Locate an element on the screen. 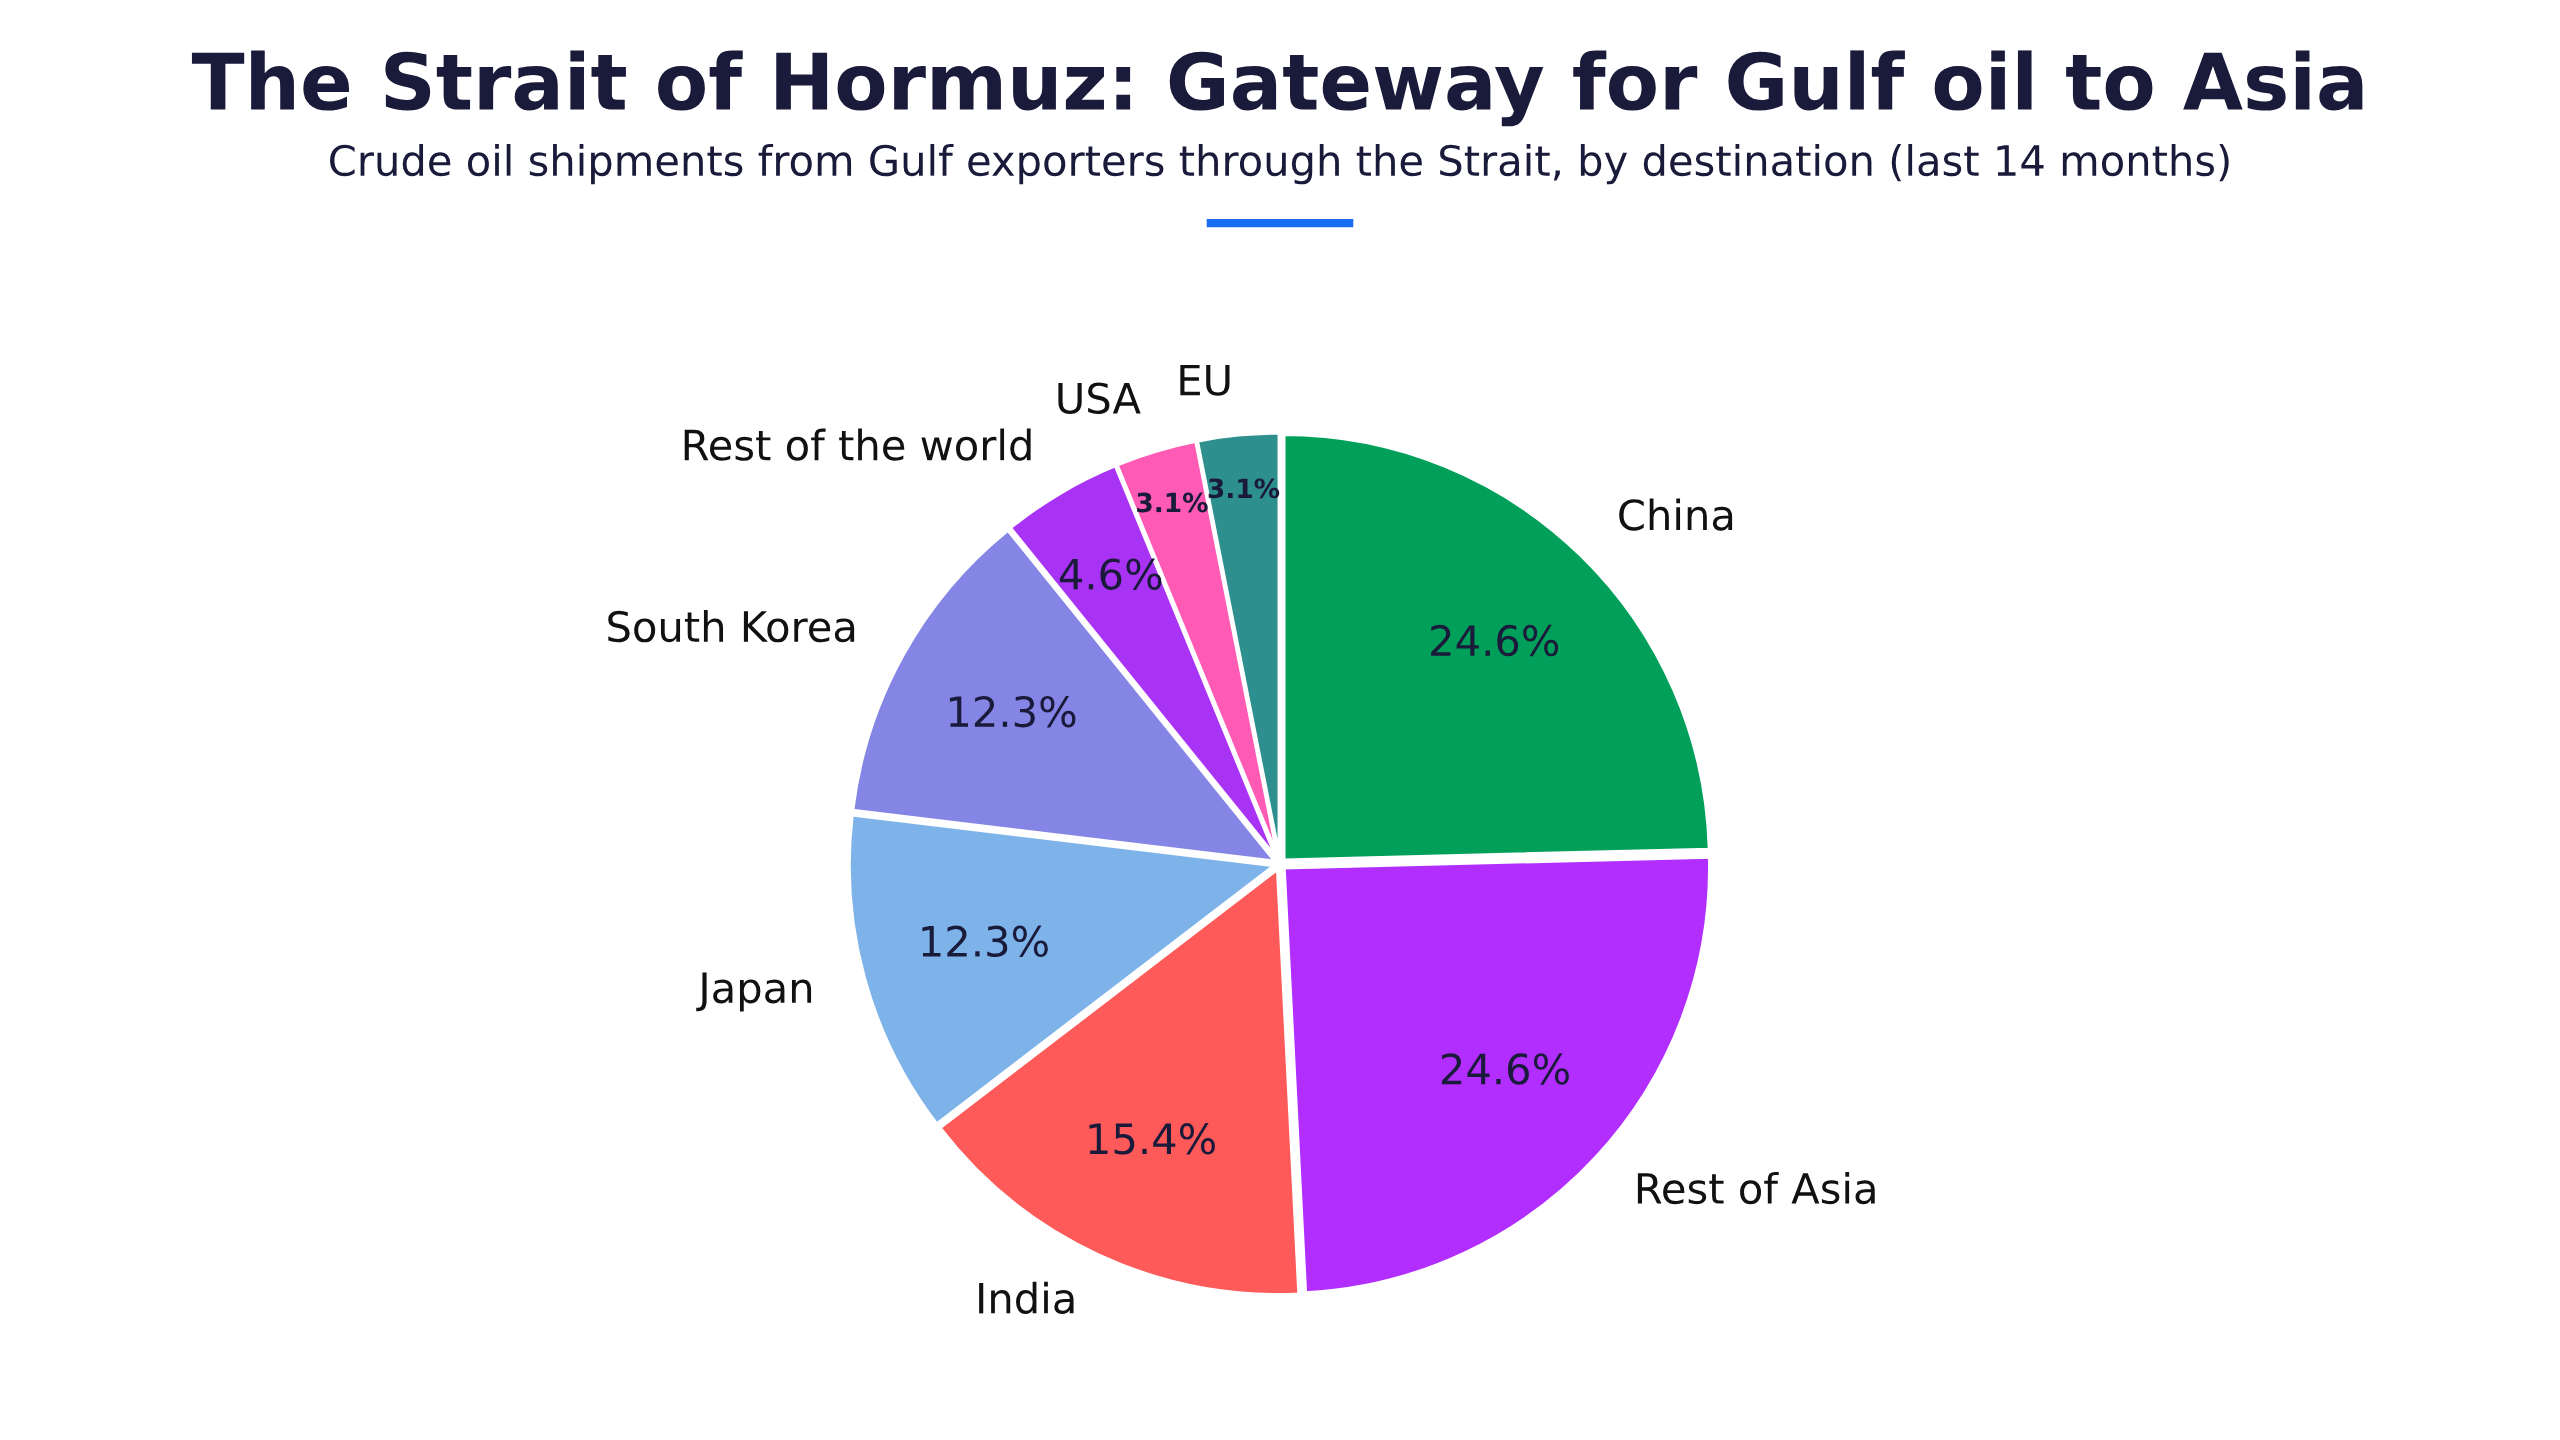 The height and width of the screenshot is (1440, 2560). chart-title: The Strait of Hormuz: Gateway for Gulf oil to Asia is located at coordinates (1277, 88).